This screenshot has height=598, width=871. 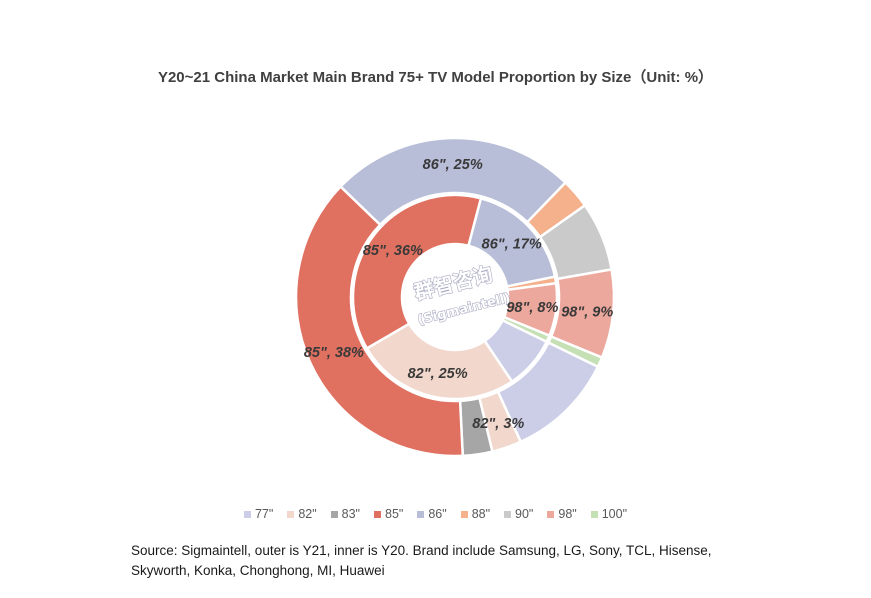 I want to click on legend-item-98: 98", so click(x=562, y=514).